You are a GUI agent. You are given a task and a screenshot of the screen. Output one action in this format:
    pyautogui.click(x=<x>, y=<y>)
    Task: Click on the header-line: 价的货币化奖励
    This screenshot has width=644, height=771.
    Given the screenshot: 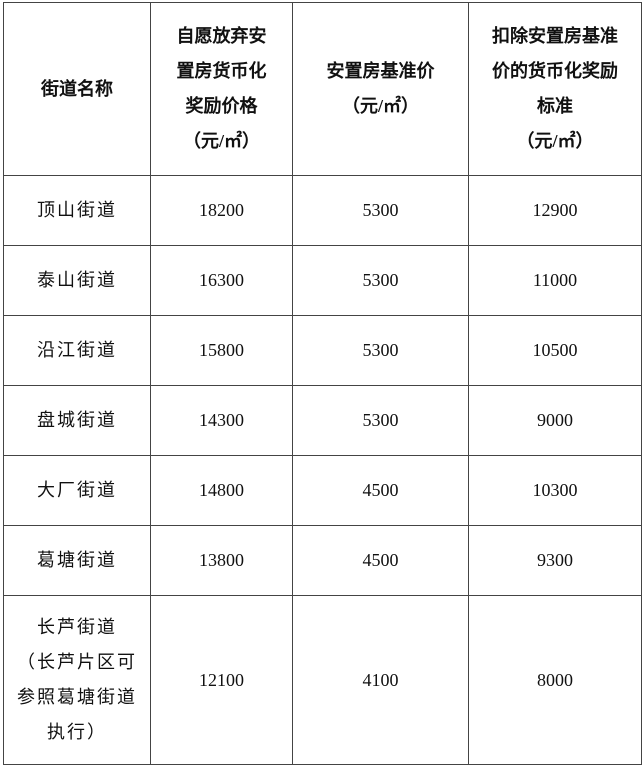 What is the action you would take?
    pyautogui.click(x=555, y=71)
    